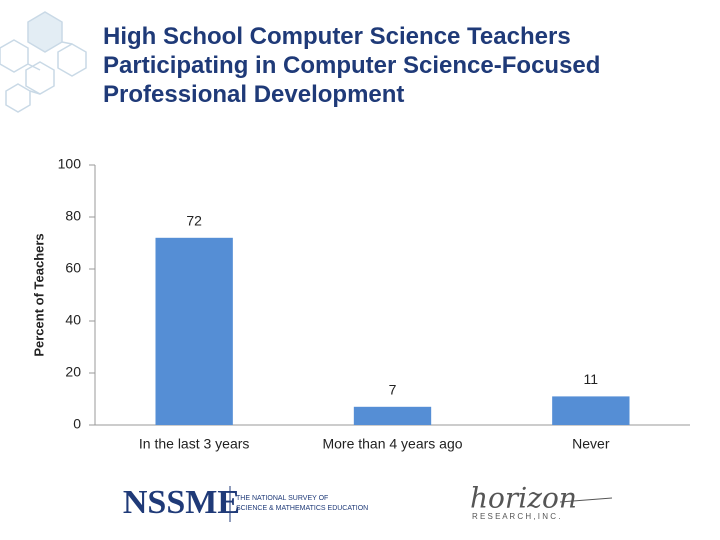 The height and width of the screenshot is (540, 720). What do you see at coordinates (73, 268) in the screenshot?
I see `y-tick-label: 60` at bounding box center [73, 268].